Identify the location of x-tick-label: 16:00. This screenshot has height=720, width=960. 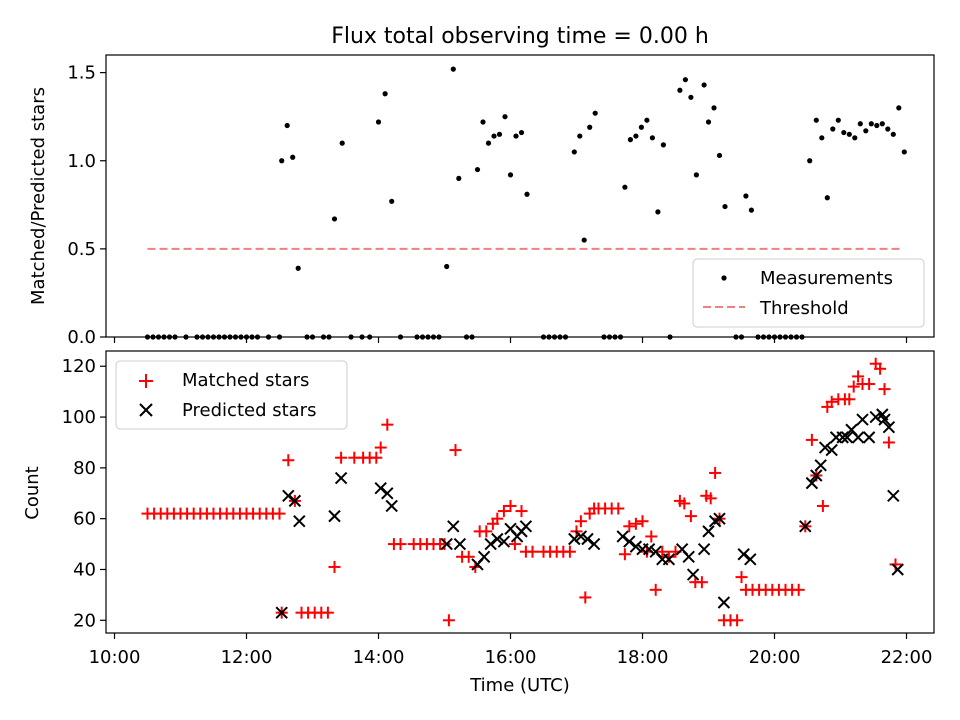
(511, 657).